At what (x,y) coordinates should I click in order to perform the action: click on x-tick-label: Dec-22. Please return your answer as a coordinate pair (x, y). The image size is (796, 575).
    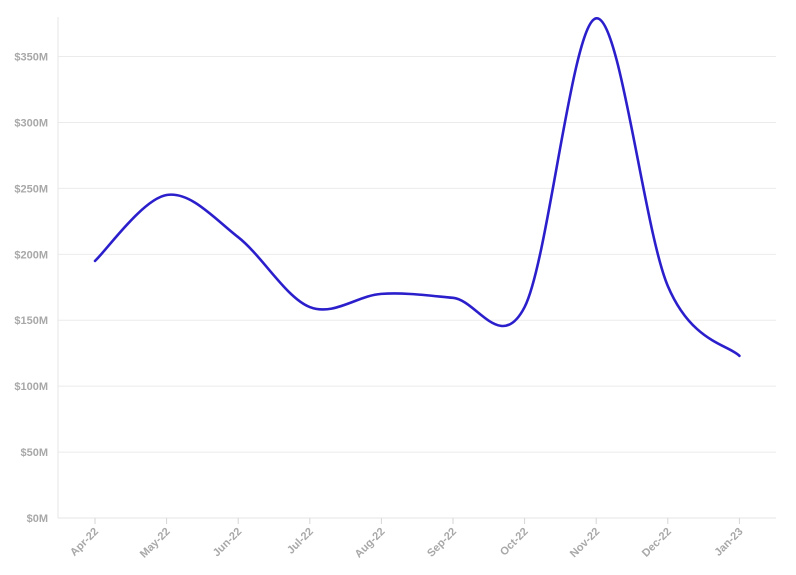
    Looking at the image, I should click on (657, 543).